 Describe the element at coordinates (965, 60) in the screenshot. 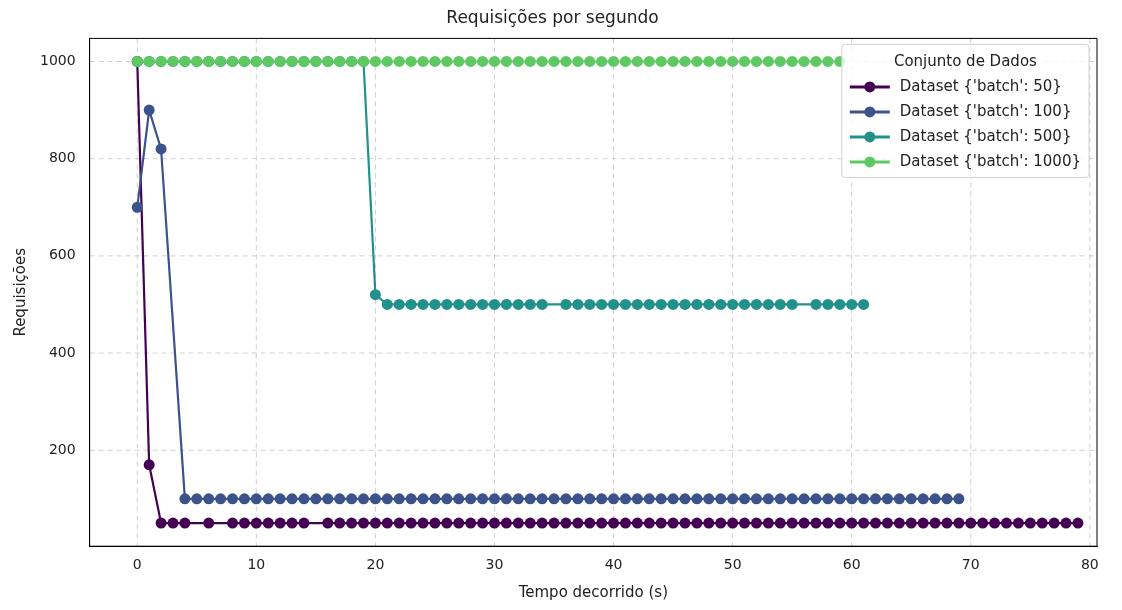

I see `legend-title: Conjunto de Dados` at that location.